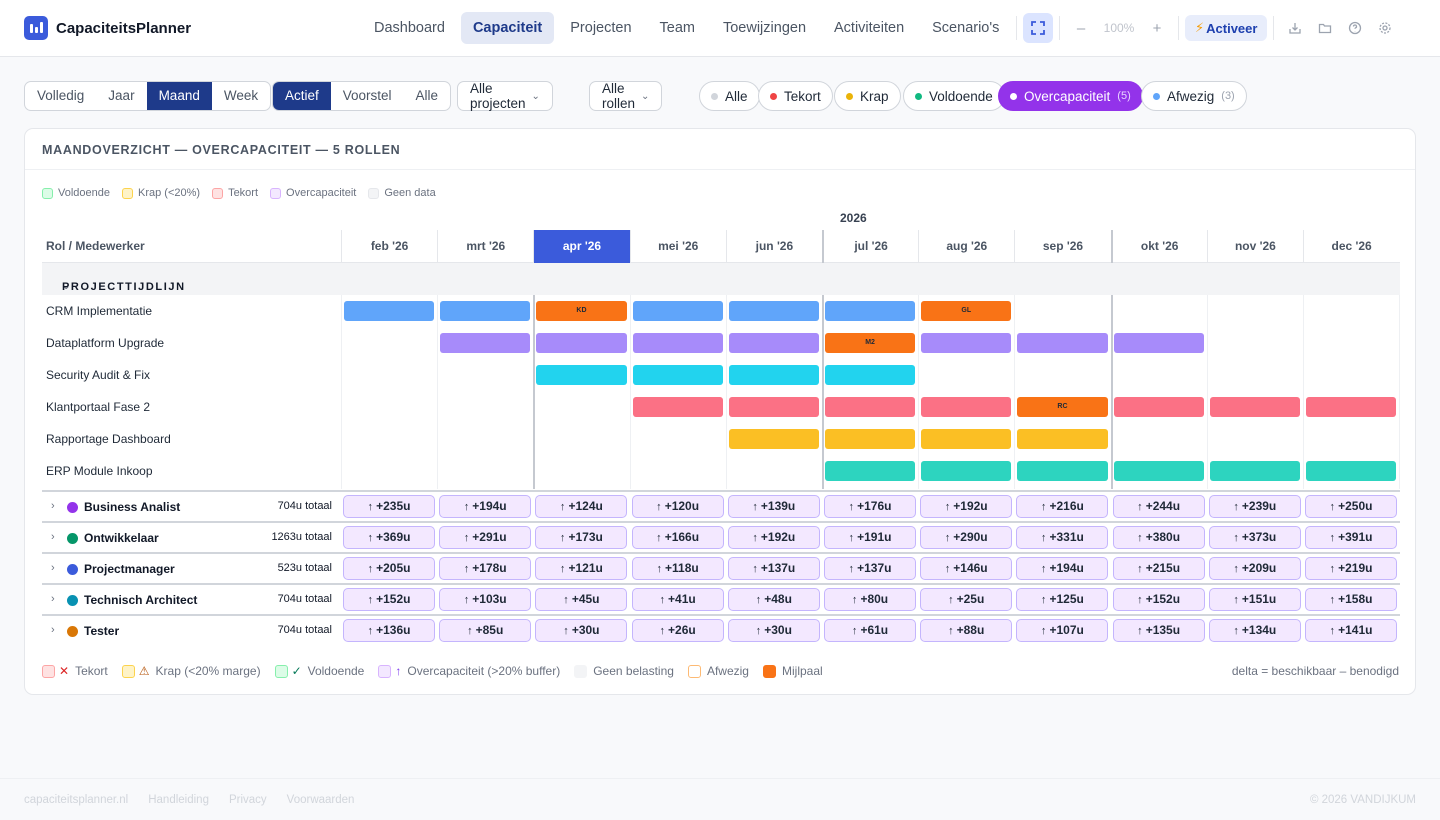 The image size is (1440, 820). Describe the element at coordinates (966, 537) in the screenshot. I see `capacity-cell: ↑ +290u` at that location.